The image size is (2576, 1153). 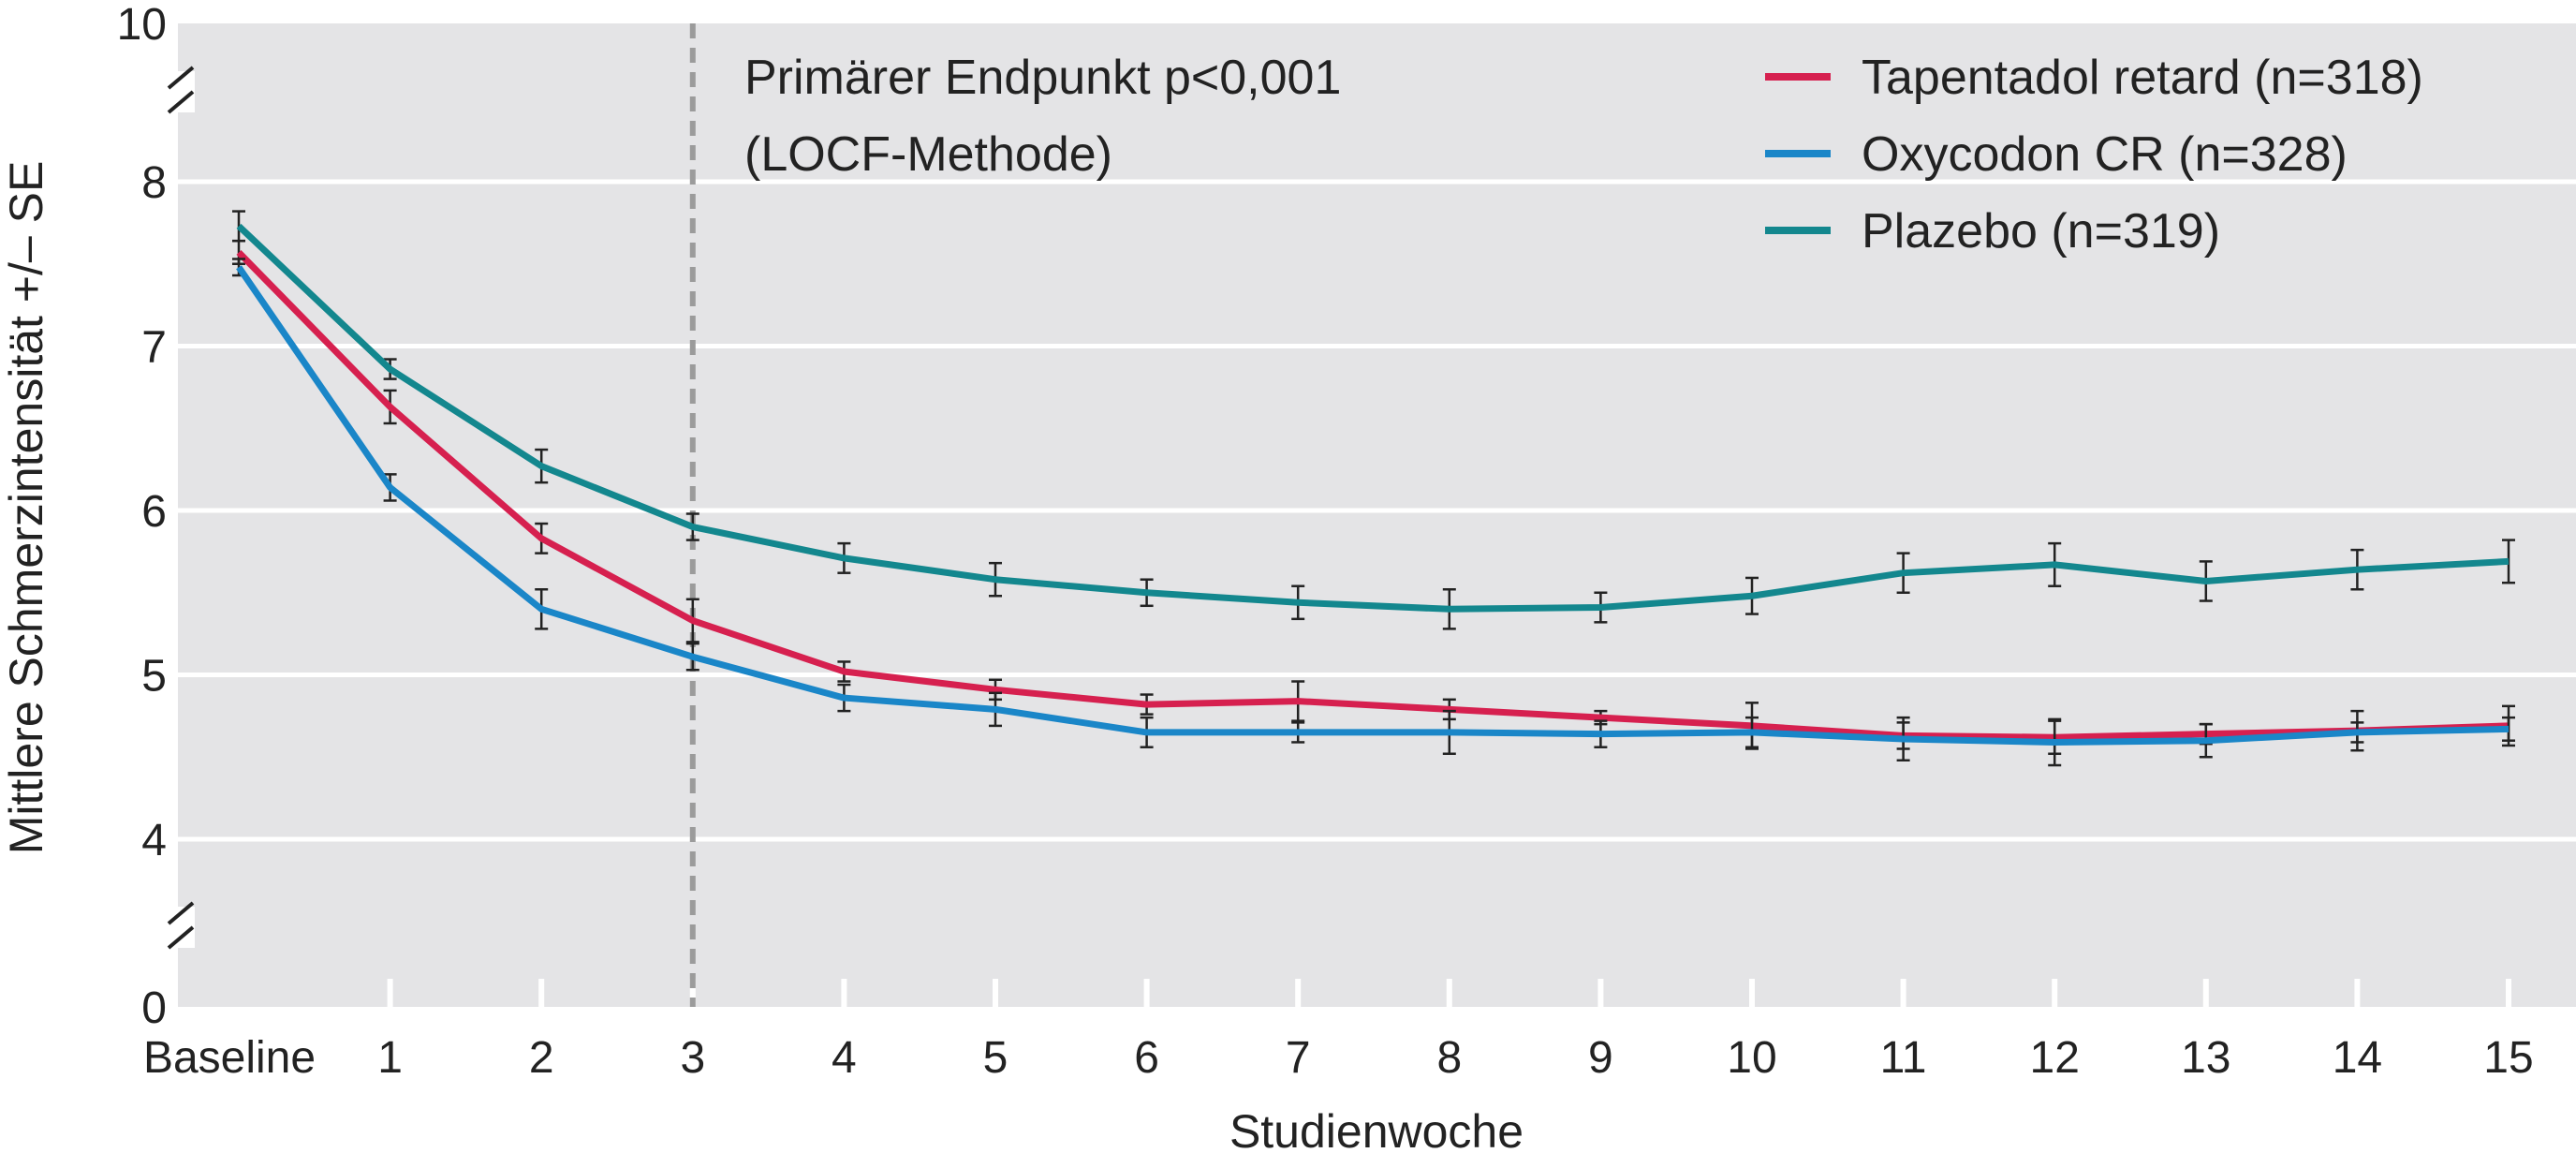 What do you see at coordinates (1376, 1129) in the screenshot?
I see `x-axis-title: Studienwoche` at bounding box center [1376, 1129].